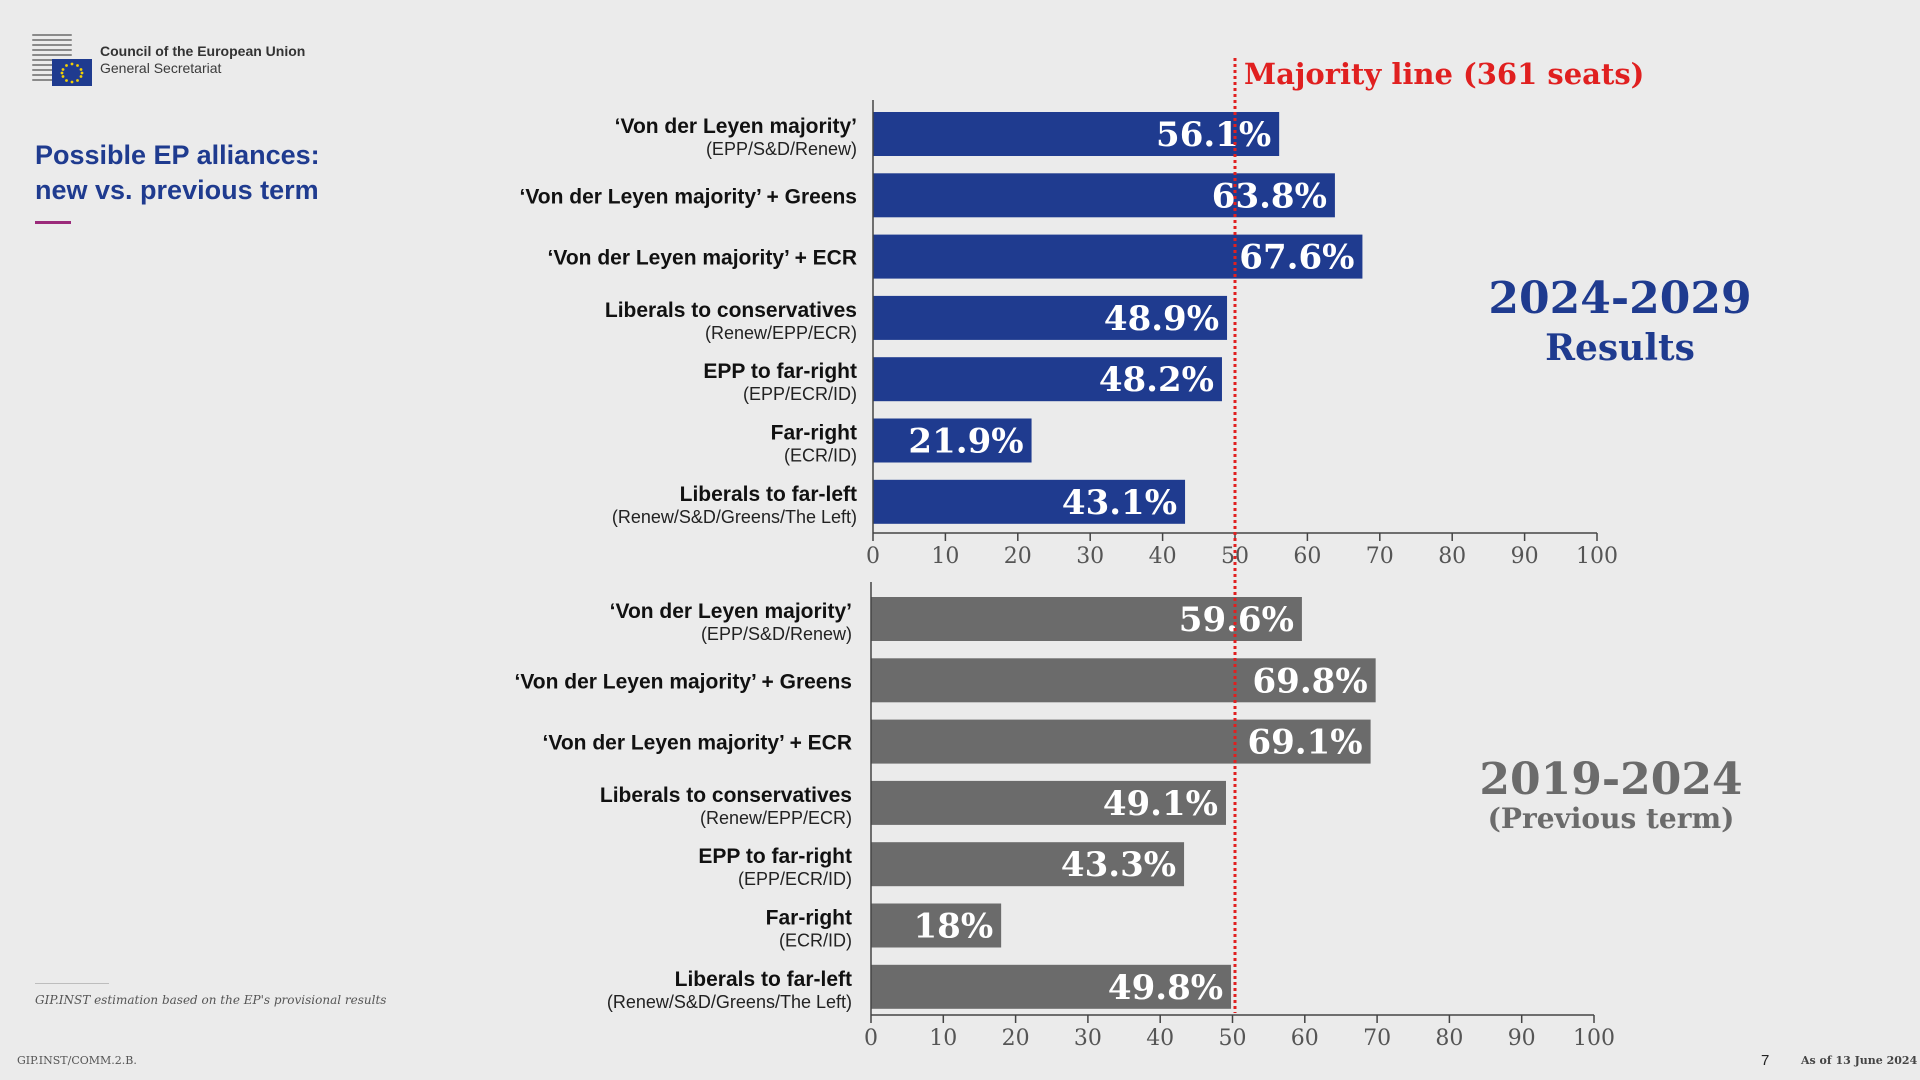 The image size is (1920, 1080). What do you see at coordinates (1160, 1038) in the screenshot?
I see `previous-x-tick-label: 40` at bounding box center [1160, 1038].